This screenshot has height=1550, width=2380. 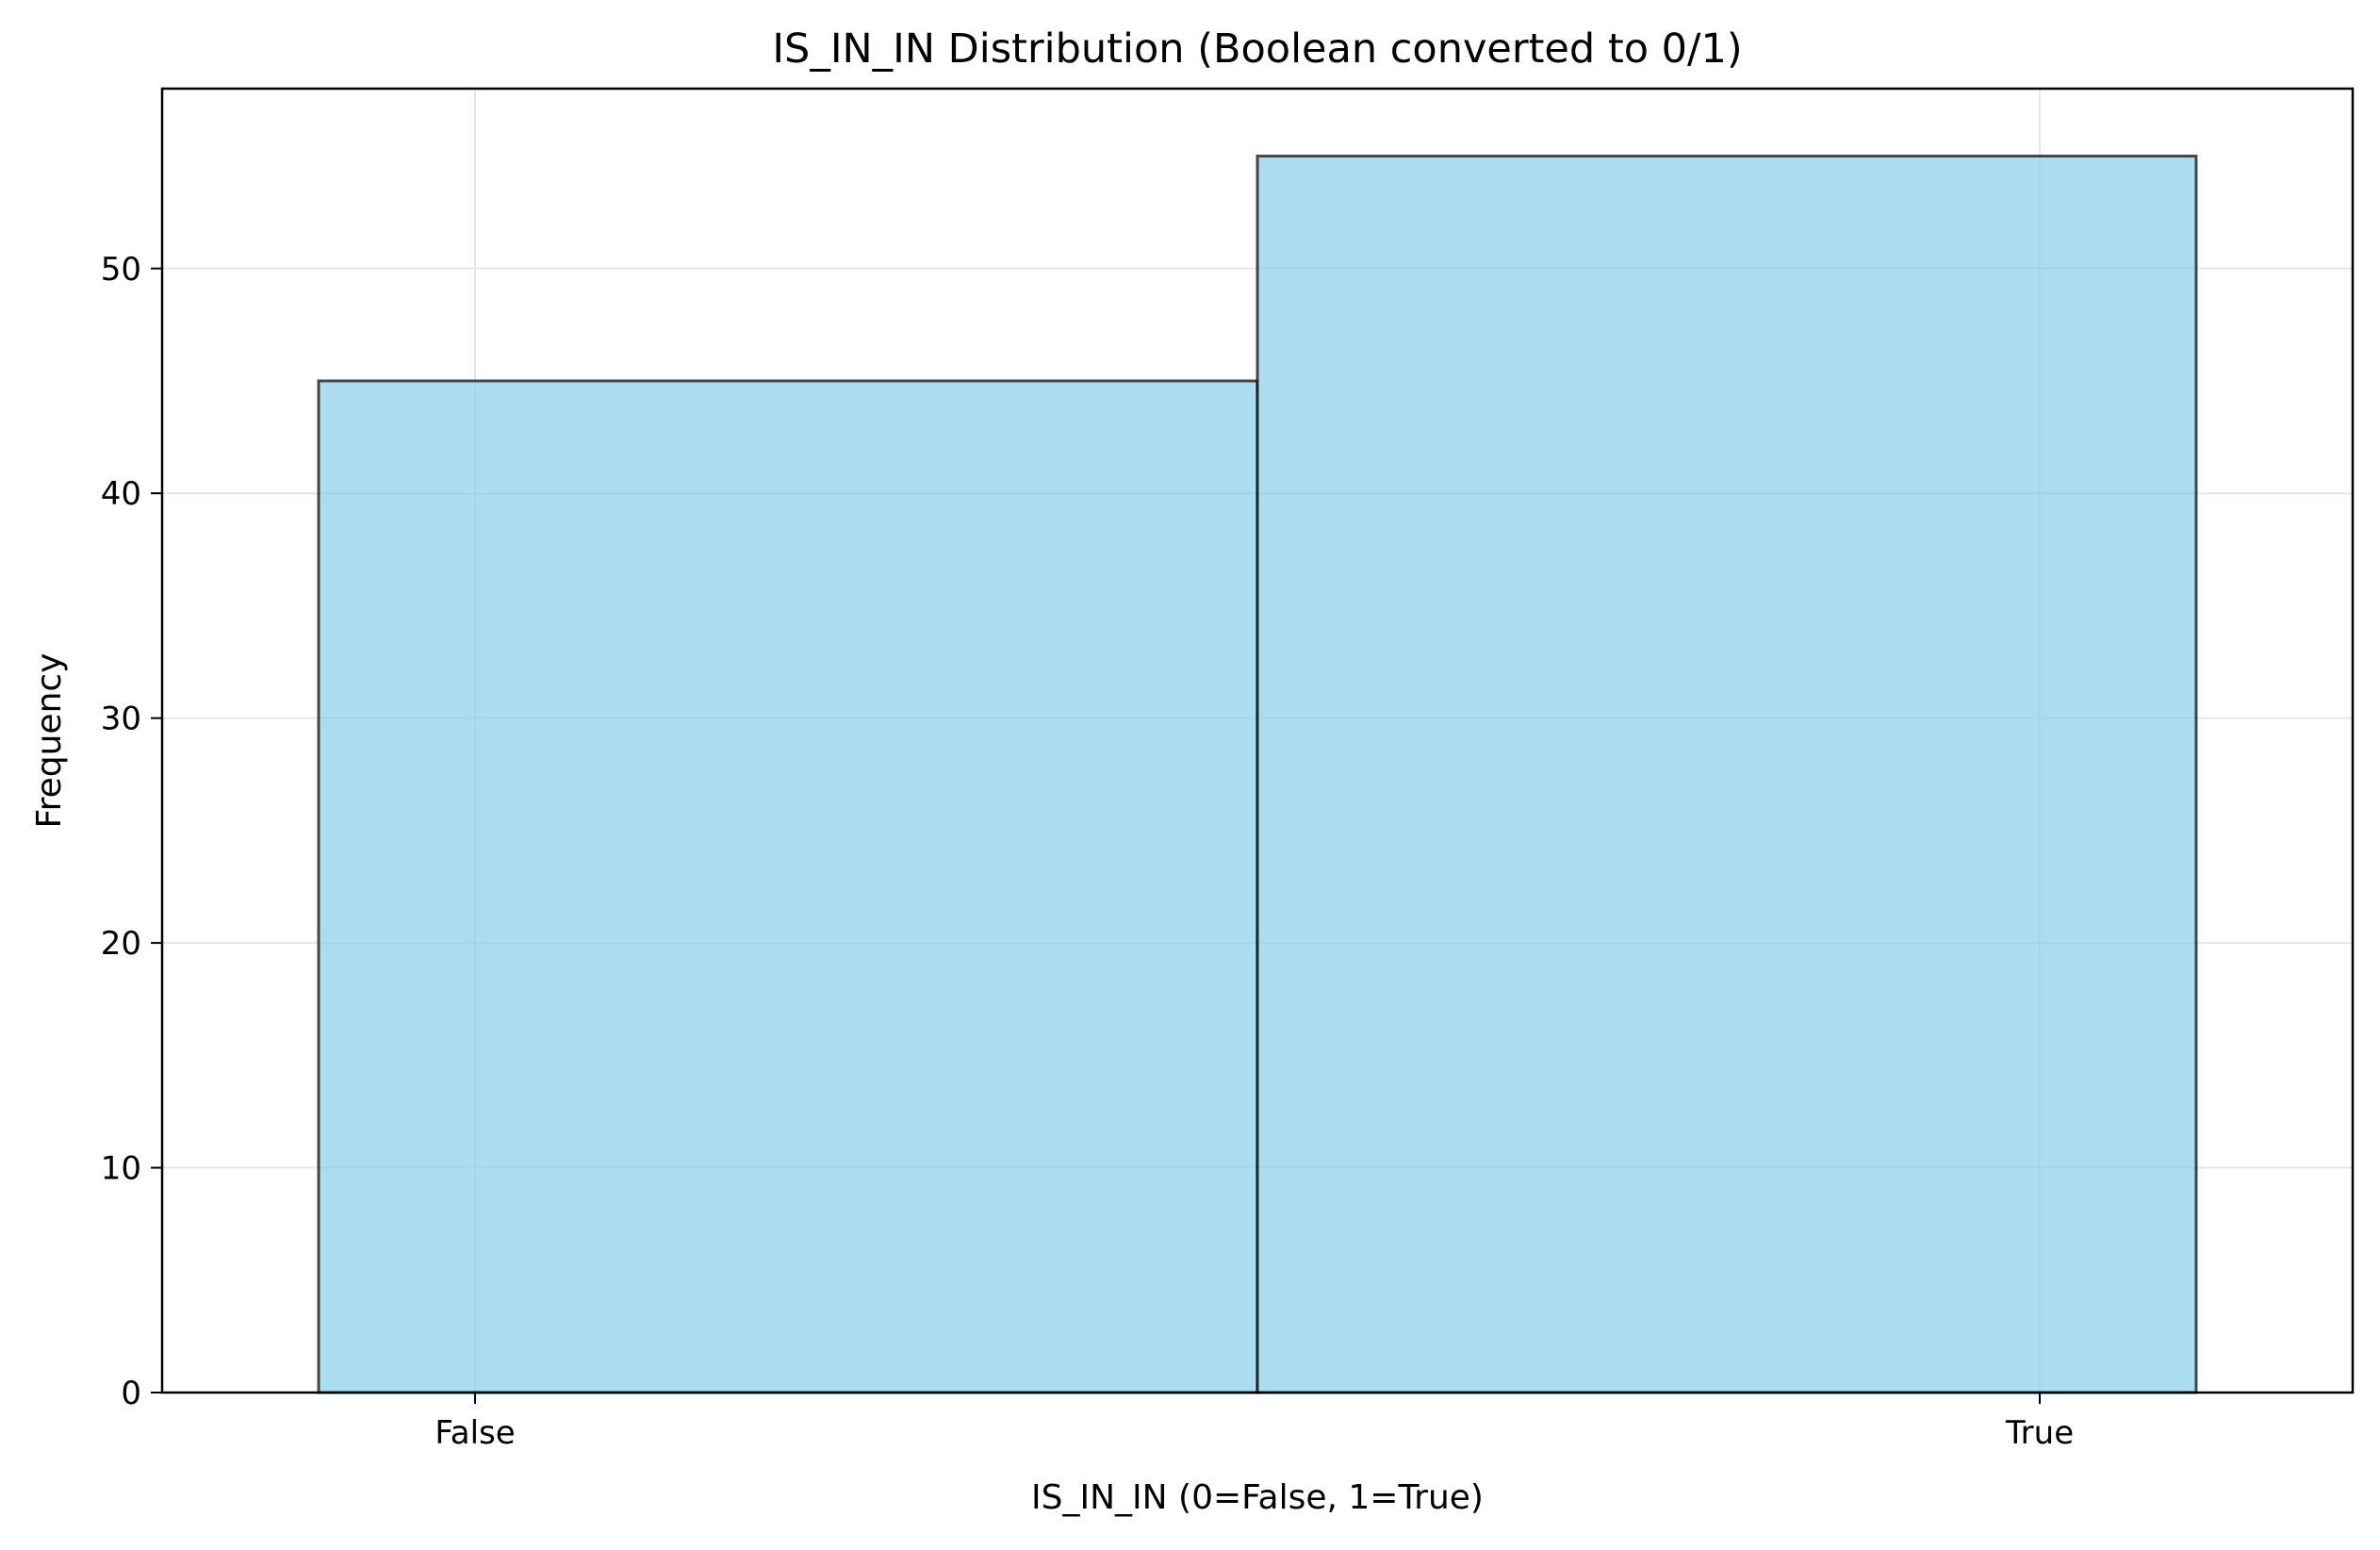 What do you see at coordinates (131, 831) in the screenshot?
I see `y-axis-ticks: 0 10 20 30 40 50` at bounding box center [131, 831].